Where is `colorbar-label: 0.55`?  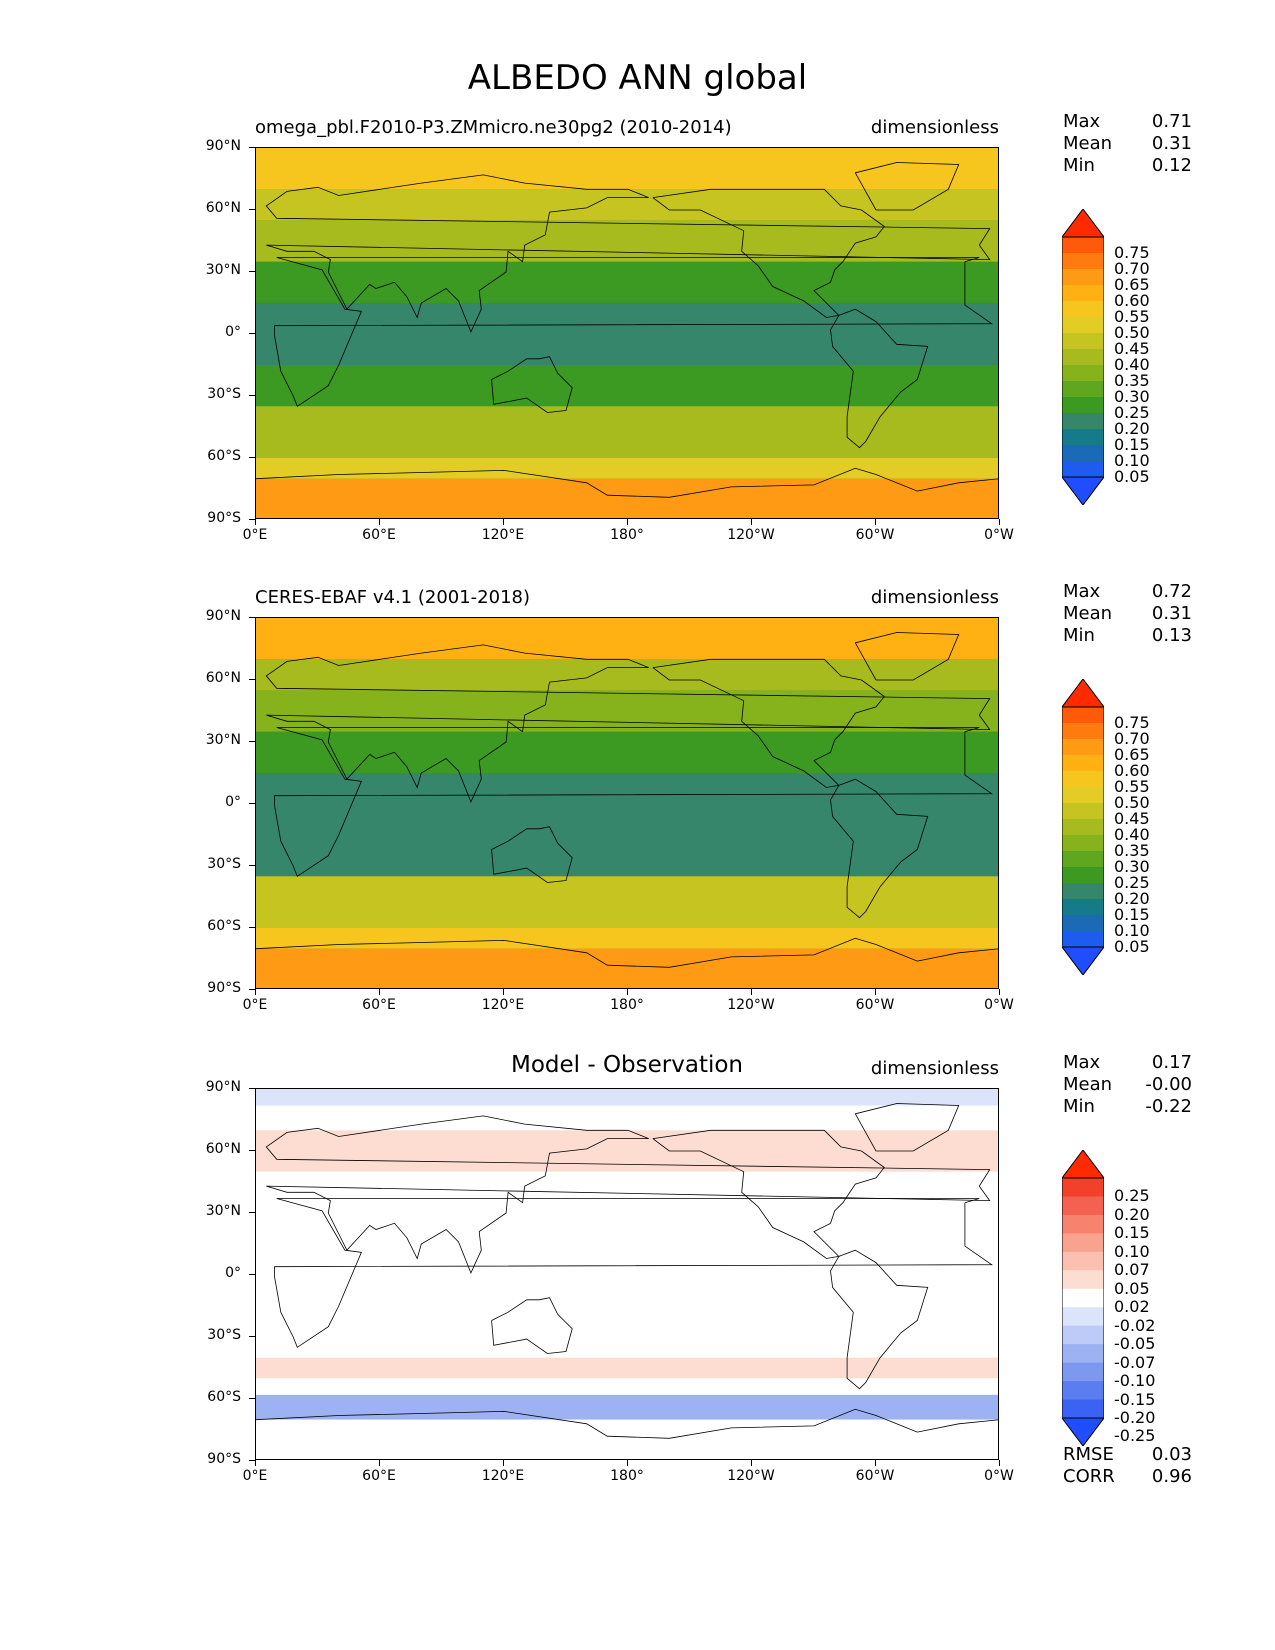 colorbar-label: 0.55 is located at coordinates (1132, 786).